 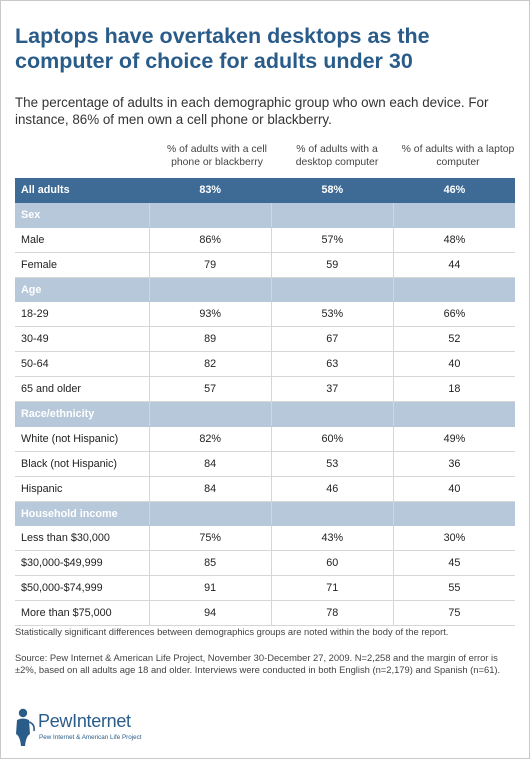 What do you see at coordinates (332, 489) in the screenshot?
I see `value-cell: 46` at bounding box center [332, 489].